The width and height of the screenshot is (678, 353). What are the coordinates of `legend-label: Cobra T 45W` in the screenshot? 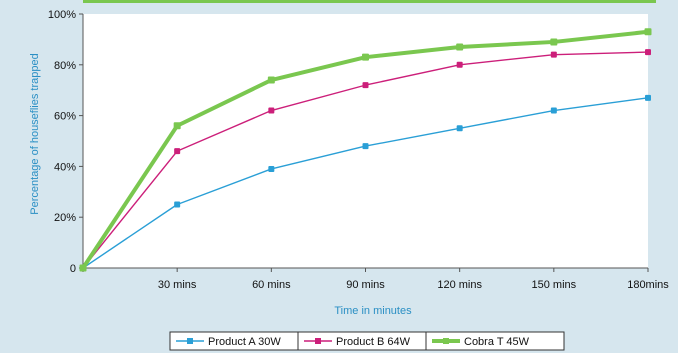 It's located at (497, 342).